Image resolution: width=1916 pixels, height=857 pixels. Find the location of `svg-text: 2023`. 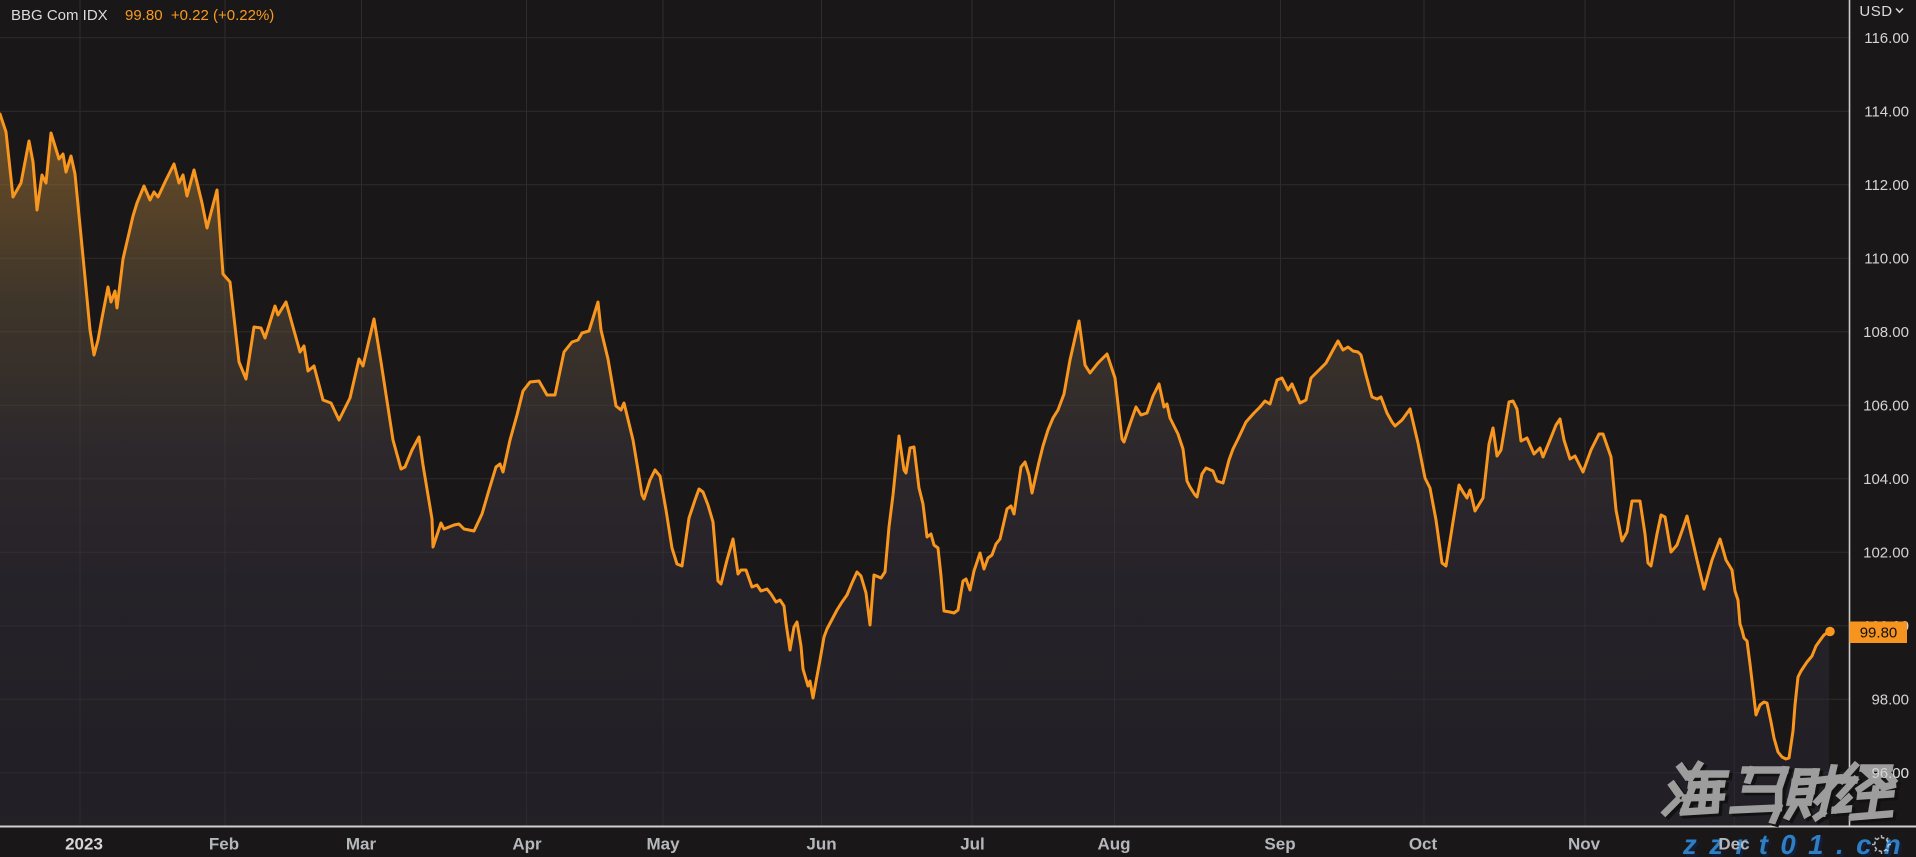

svg-text: 2023 is located at coordinates (84, 844).